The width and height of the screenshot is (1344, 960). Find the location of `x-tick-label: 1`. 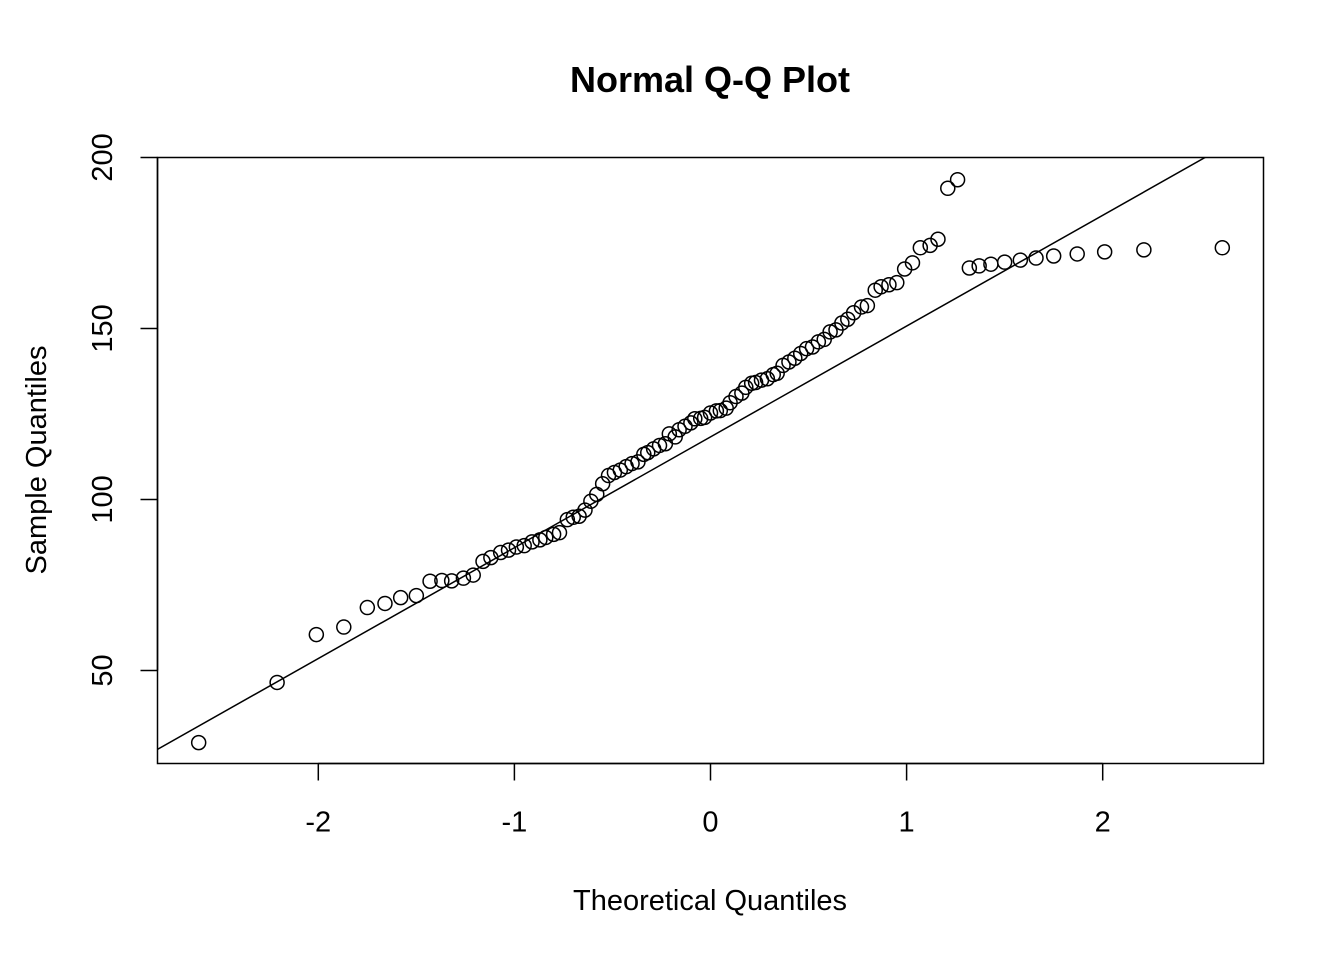

x-tick-label: 1 is located at coordinates (907, 823).